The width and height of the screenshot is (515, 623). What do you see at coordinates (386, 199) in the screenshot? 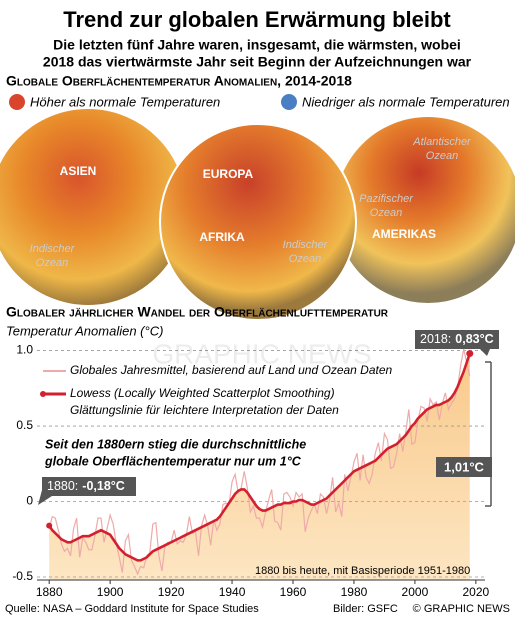
I see `ocean-label: Pazifischer` at bounding box center [386, 199].